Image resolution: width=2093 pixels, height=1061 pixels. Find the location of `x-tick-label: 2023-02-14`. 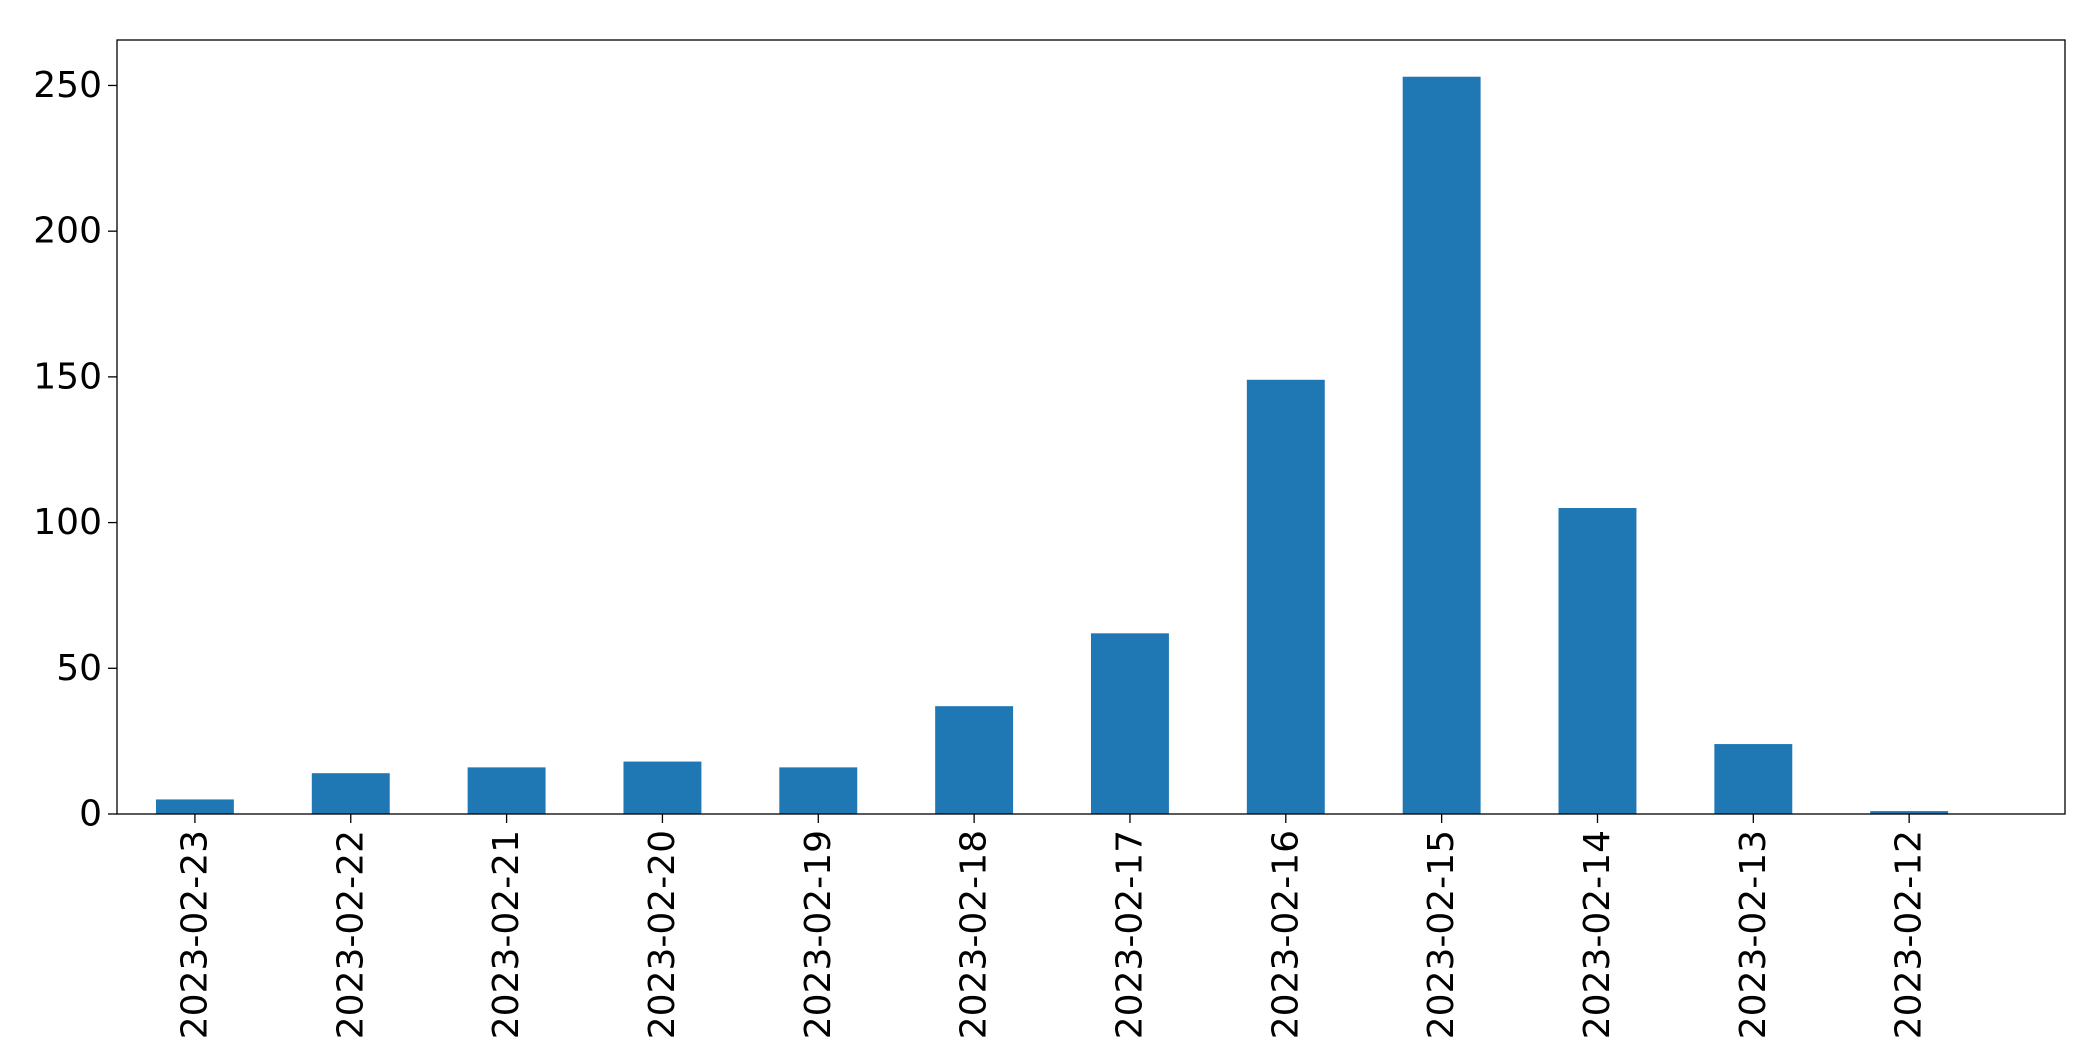

x-tick-label: 2023-02-14 is located at coordinates (1597, 934).